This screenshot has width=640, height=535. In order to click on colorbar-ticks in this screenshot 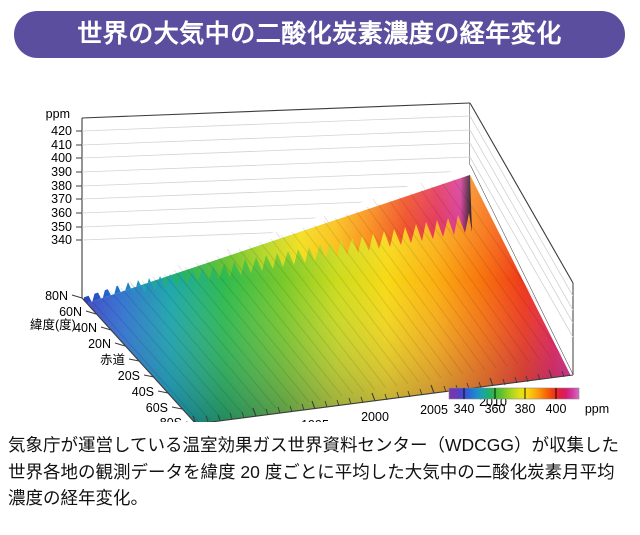, I will do `click(510, 393)`.